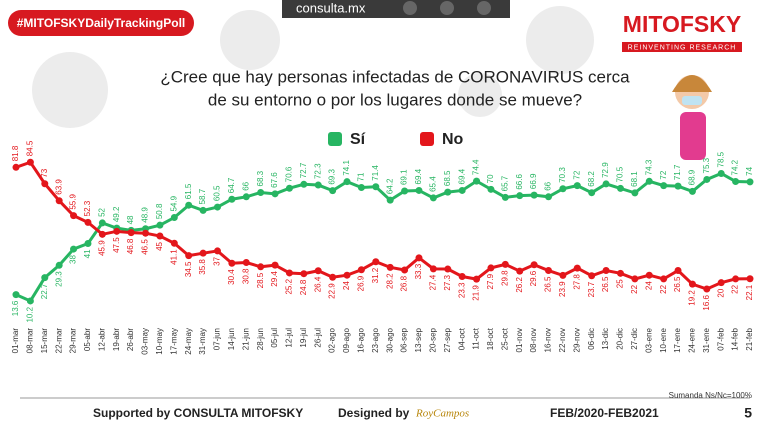 The height and width of the screenshot is (432, 768). Describe the element at coordinates (289, 338) in the screenshot. I see `x-tick-label: 12-jul` at that location.